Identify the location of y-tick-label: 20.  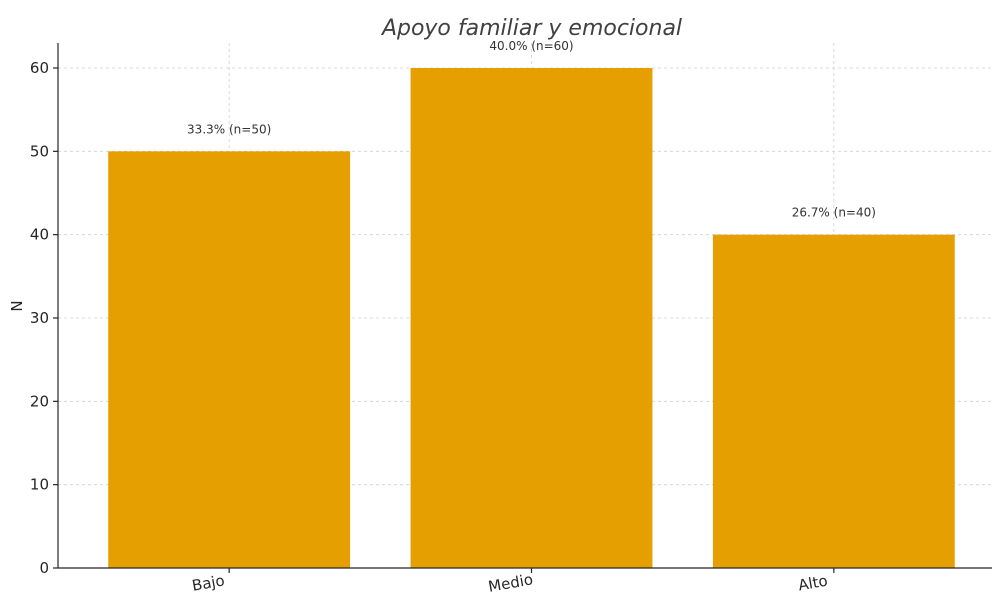
(39, 401).